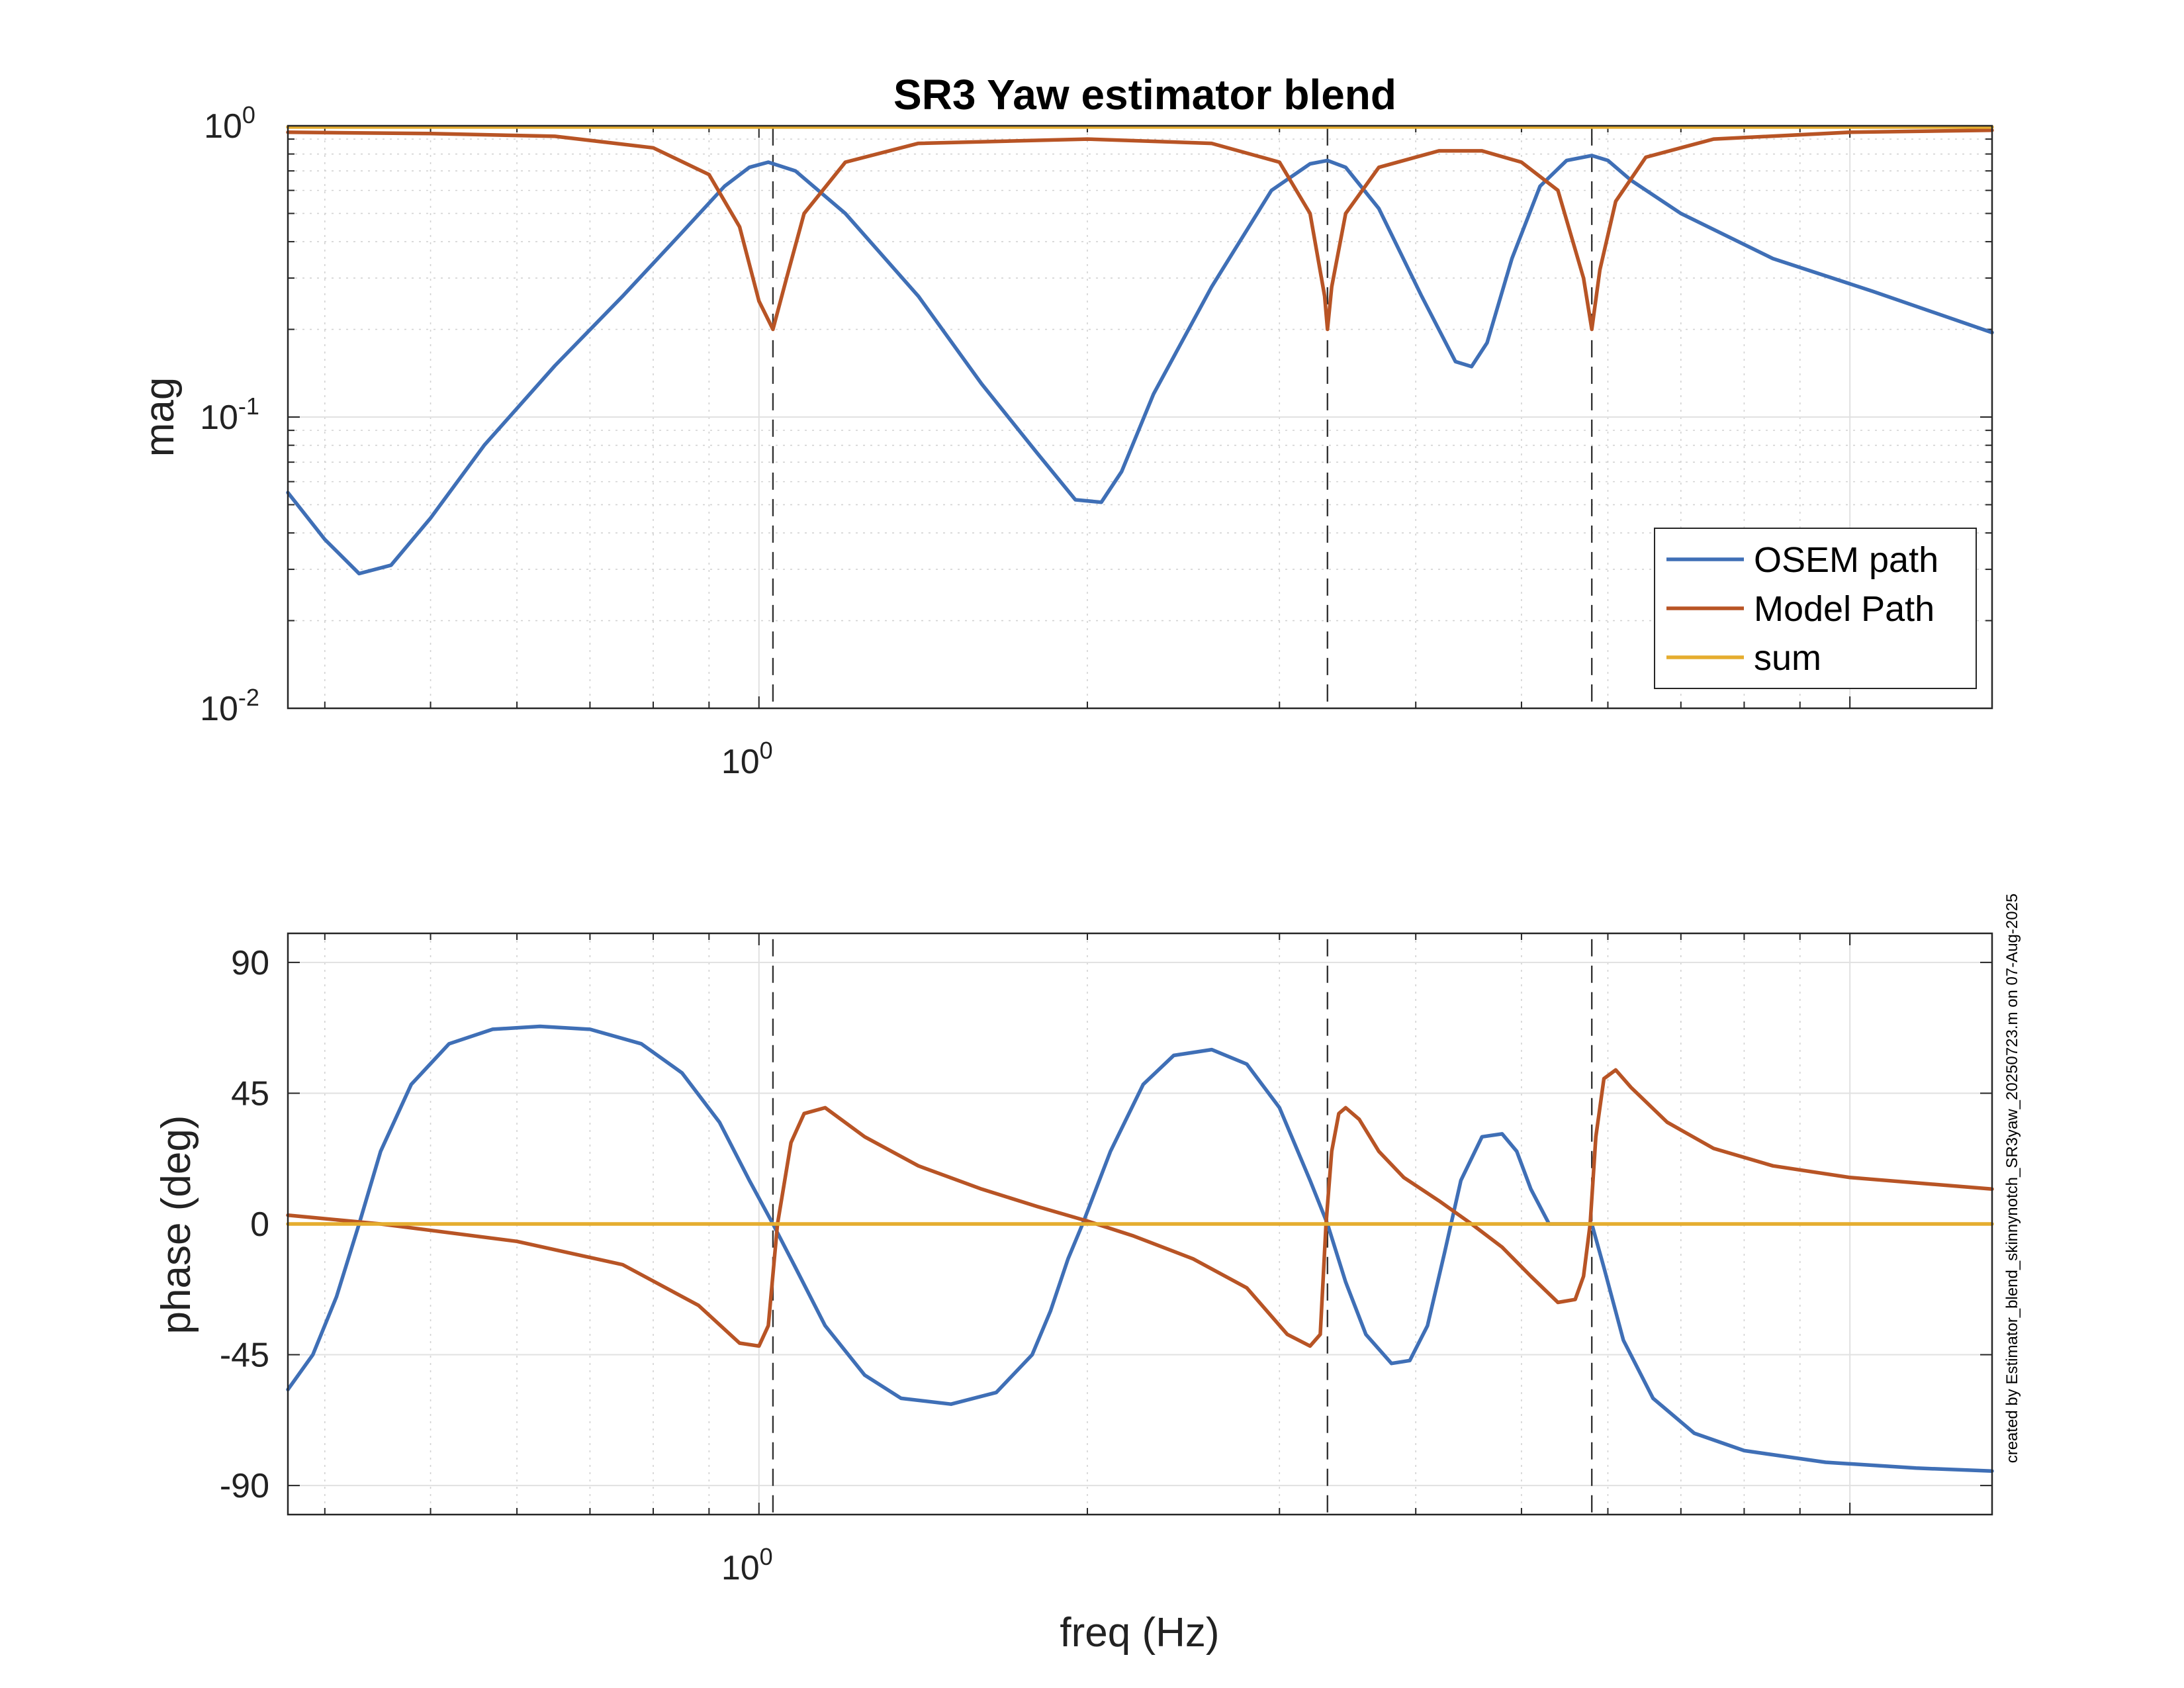 The image size is (2184, 1688). I want to click on x-axis-label: freq (Hz), so click(1139, 1633).